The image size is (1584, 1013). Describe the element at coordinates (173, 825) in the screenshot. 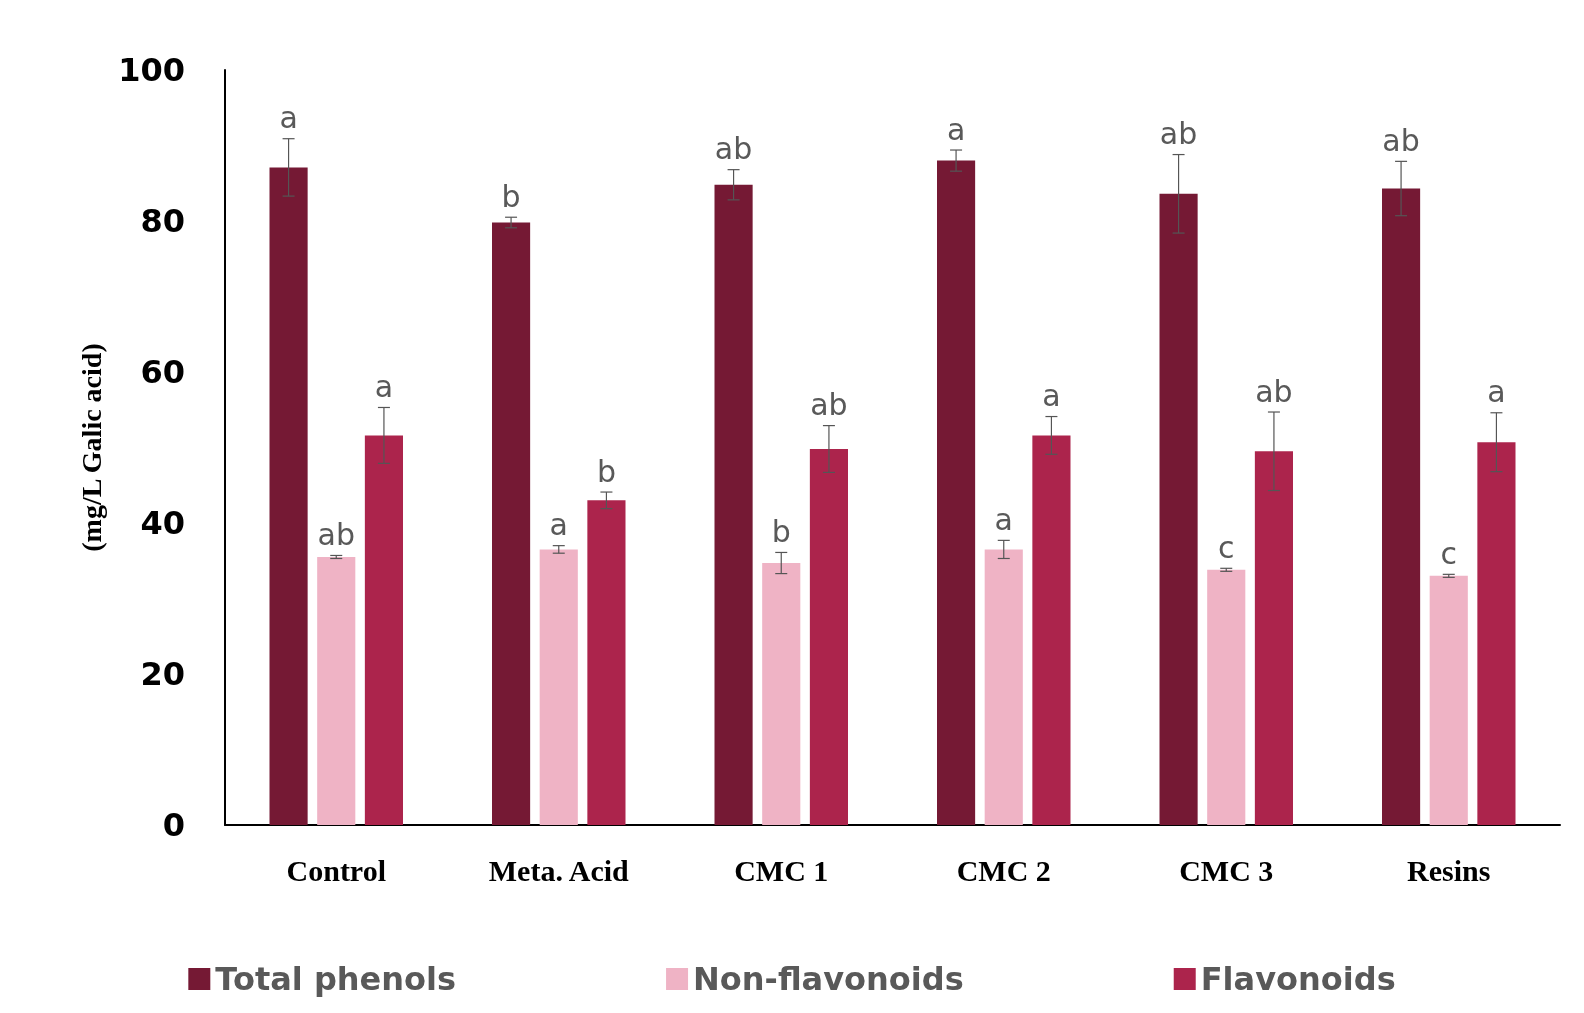

I see `y-tick-label: 0` at that location.